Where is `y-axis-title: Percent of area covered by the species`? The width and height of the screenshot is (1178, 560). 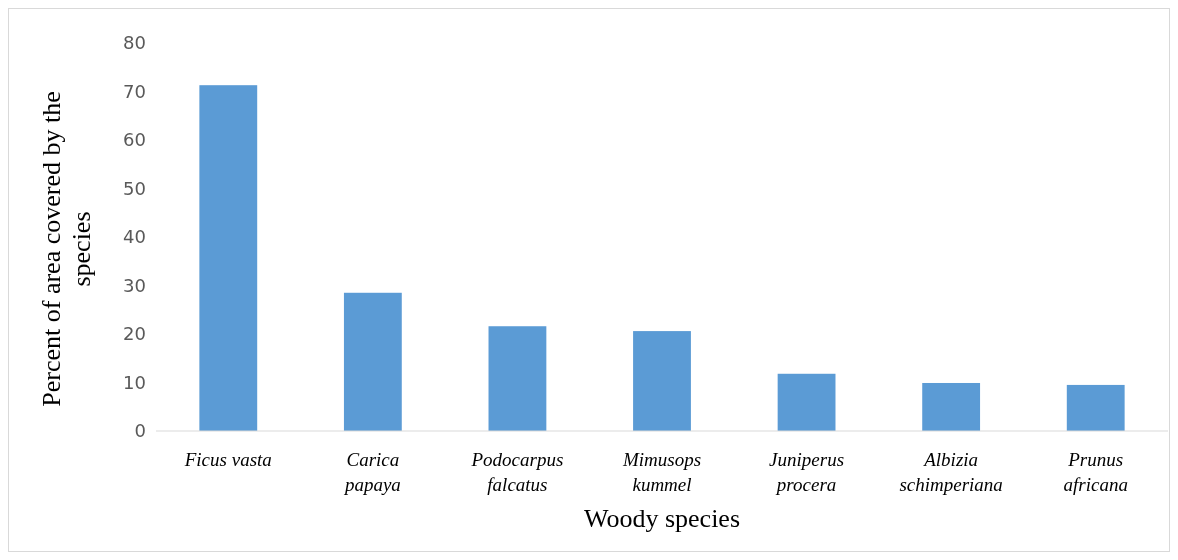
y-axis-title: Percent of area covered by the species is located at coordinates (66, 249).